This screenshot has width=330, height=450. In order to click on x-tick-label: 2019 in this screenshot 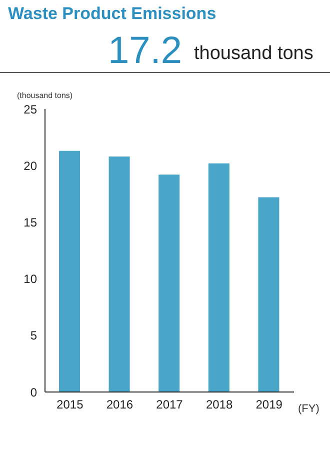, I will do `click(269, 405)`.